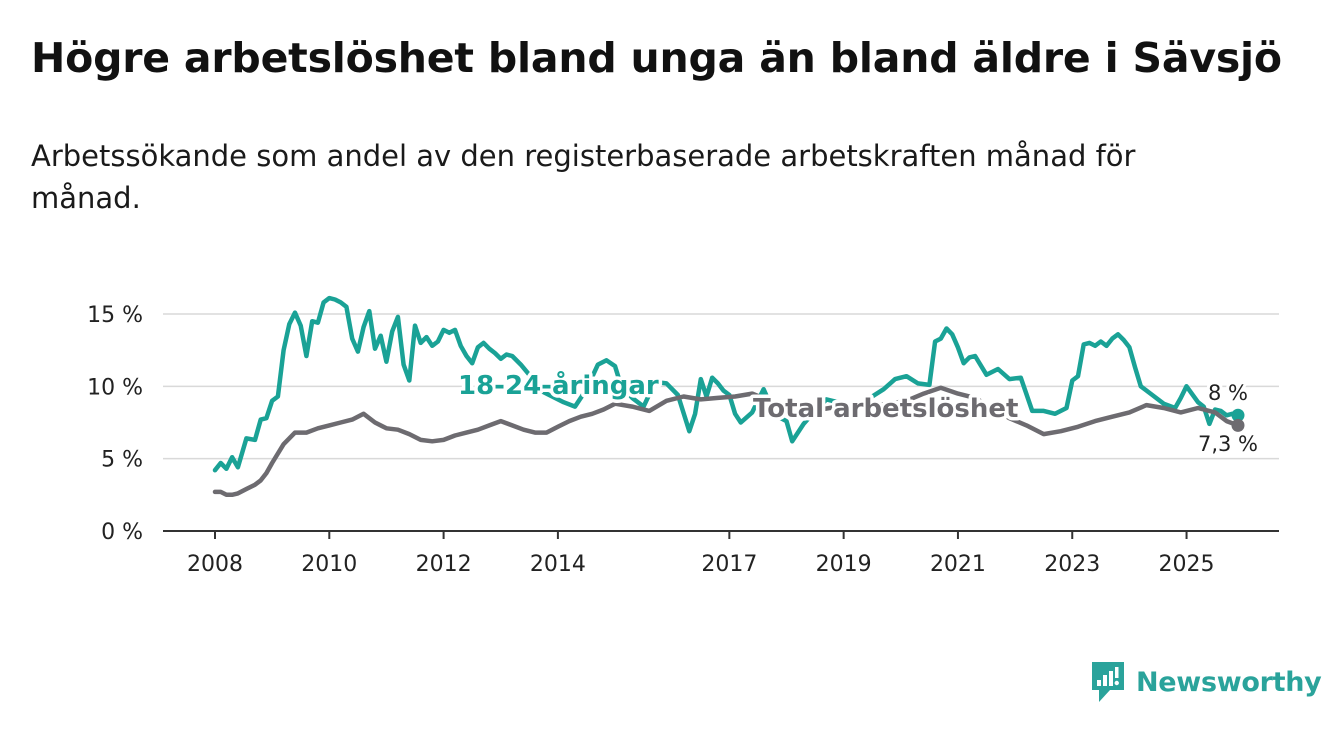 The height and width of the screenshot is (734, 1340). Describe the element at coordinates (558, 385) in the screenshot. I see `series-label-18-24-ringar: 18-24-åringar` at that location.